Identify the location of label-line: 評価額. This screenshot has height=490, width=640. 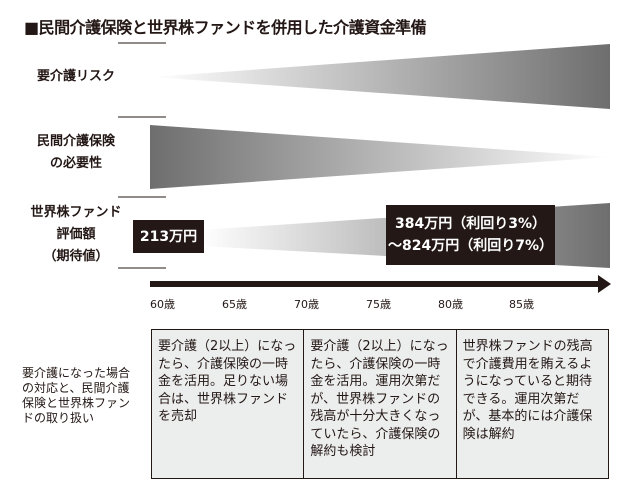
(76, 234).